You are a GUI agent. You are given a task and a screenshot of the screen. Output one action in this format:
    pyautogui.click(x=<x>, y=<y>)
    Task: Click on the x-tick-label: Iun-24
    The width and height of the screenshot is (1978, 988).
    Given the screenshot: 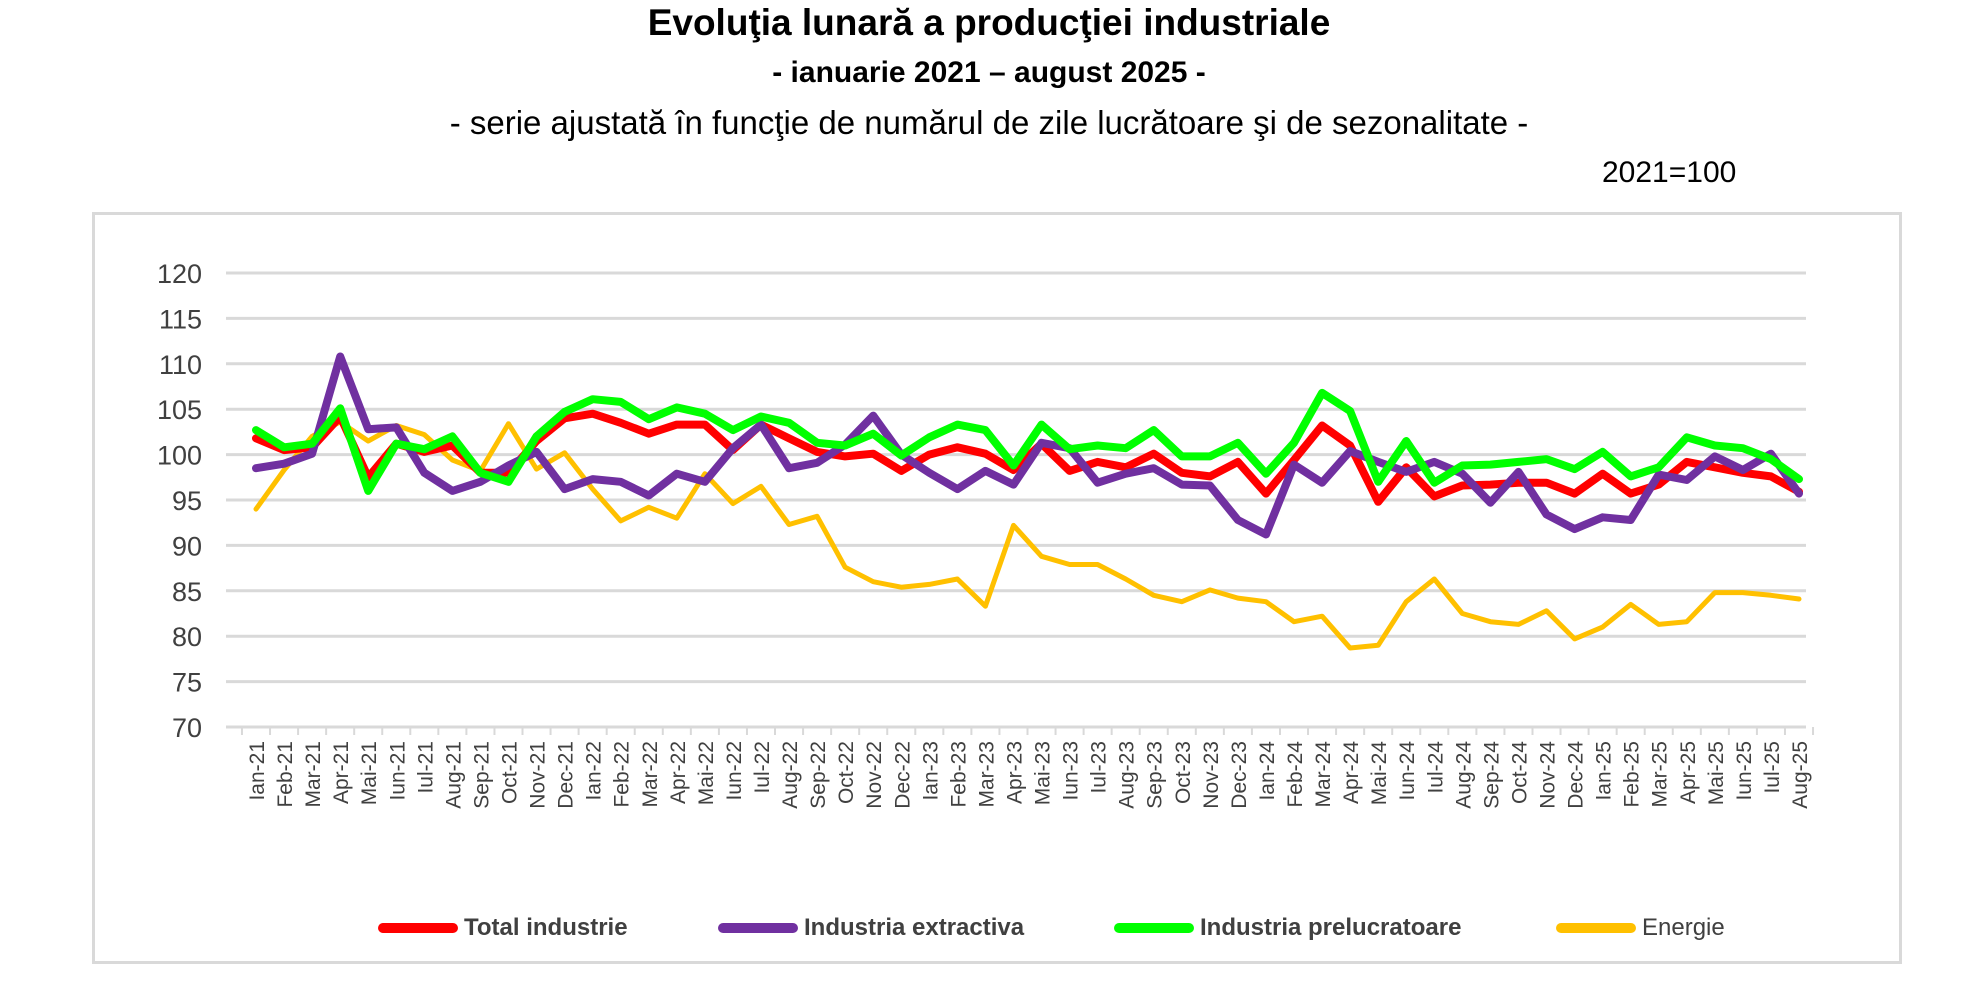 What is the action you would take?
    pyautogui.click(x=1407, y=771)
    